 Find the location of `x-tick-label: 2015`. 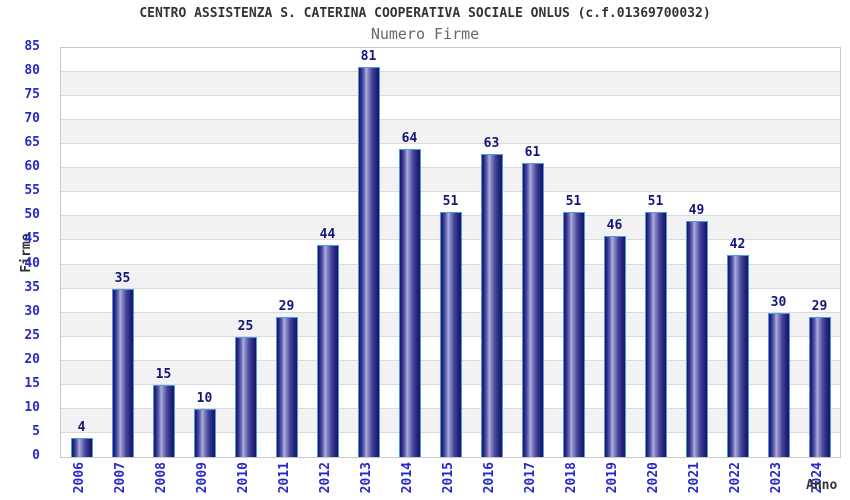

x-tick-label: 2015 is located at coordinates (448, 478).